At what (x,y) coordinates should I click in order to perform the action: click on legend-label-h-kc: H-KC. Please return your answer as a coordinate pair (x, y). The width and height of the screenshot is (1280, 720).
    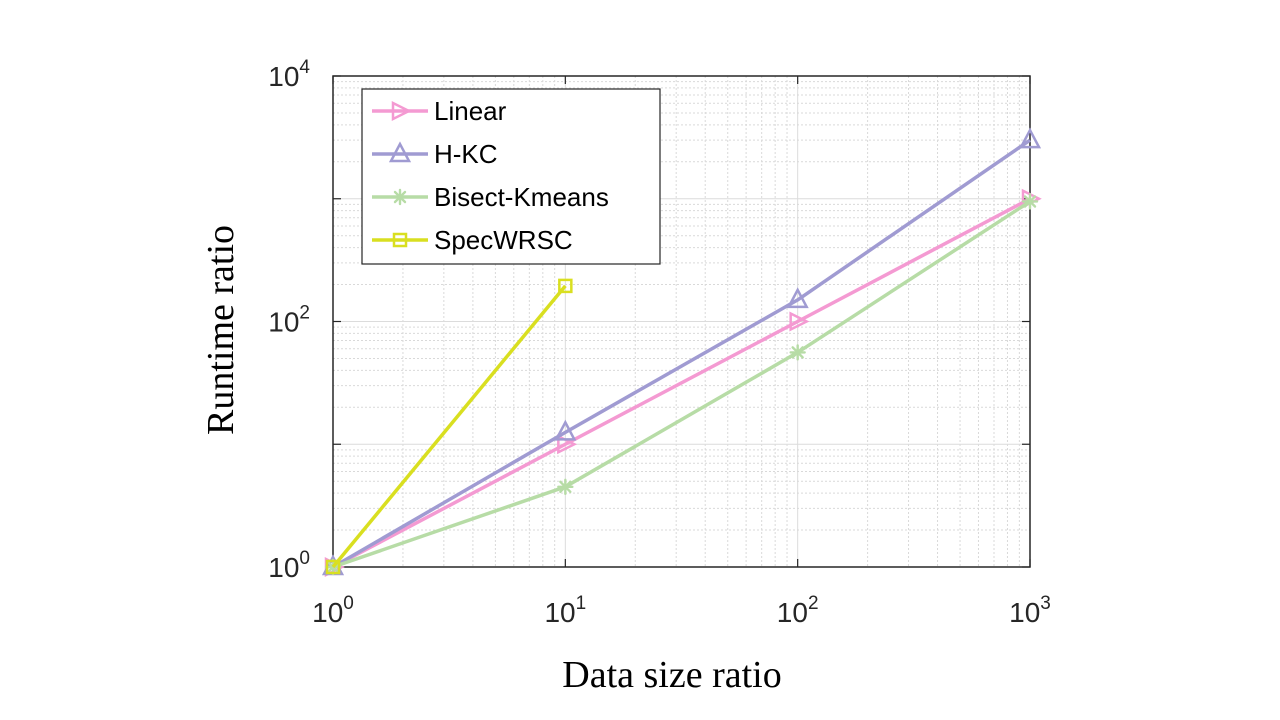
    Looking at the image, I should click on (466, 154).